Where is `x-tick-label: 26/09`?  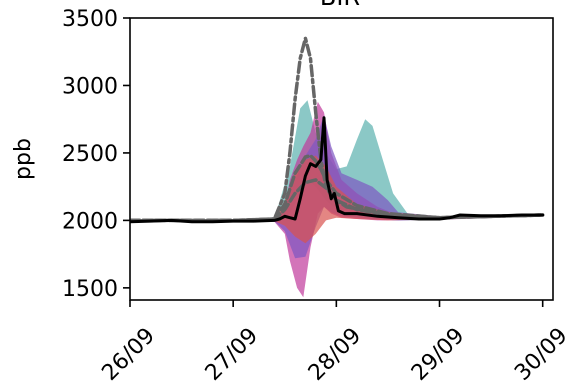 x-tick-label: 26/09 is located at coordinates (128, 354).